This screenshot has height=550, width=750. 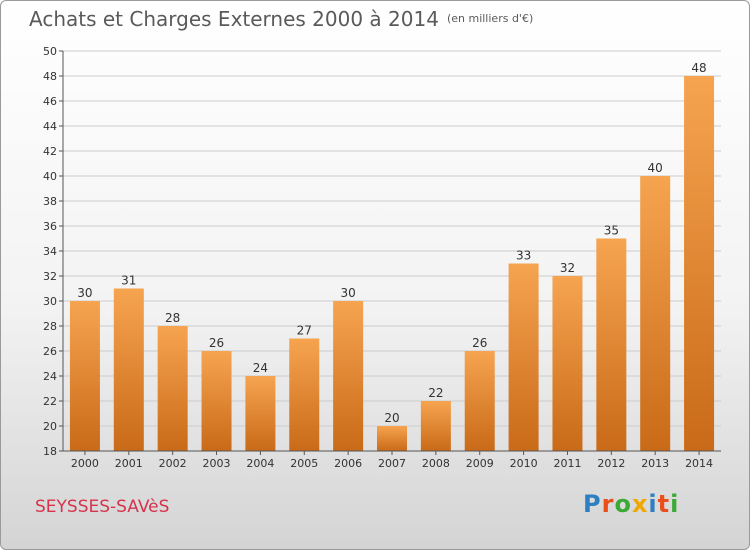 What do you see at coordinates (524, 463) in the screenshot?
I see `x-tick-label: 2010` at bounding box center [524, 463].